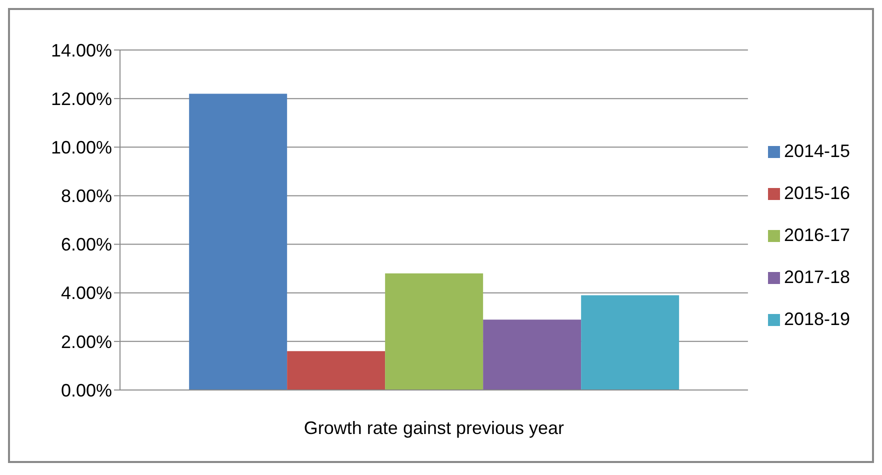 The width and height of the screenshot is (882, 475). Describe the element at coordinates (86, 342) in the screenshot. I see `y-tick-label: 2.00%` at that location.